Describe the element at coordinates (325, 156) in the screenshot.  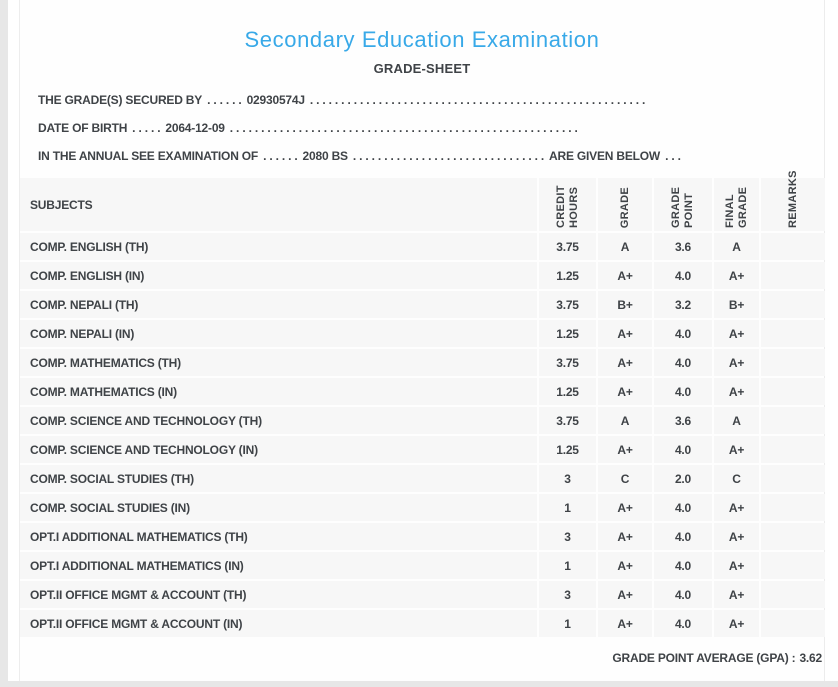
I see `exam-year-value: 2080 BS` at that location.